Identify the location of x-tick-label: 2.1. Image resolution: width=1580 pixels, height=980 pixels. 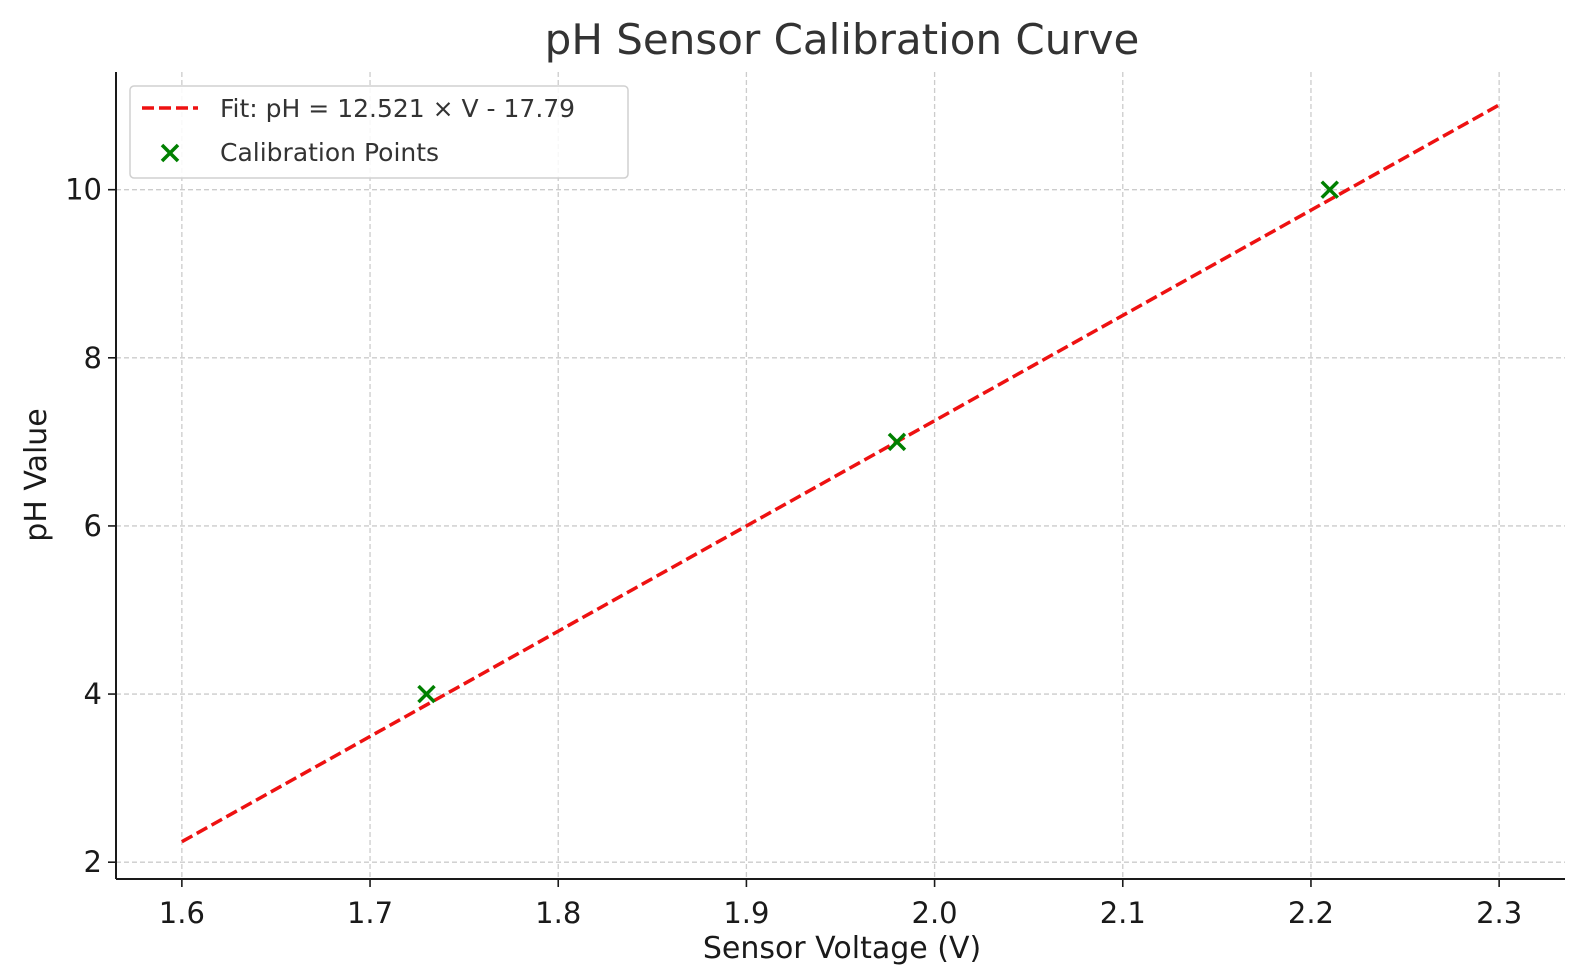
(1123, 913).